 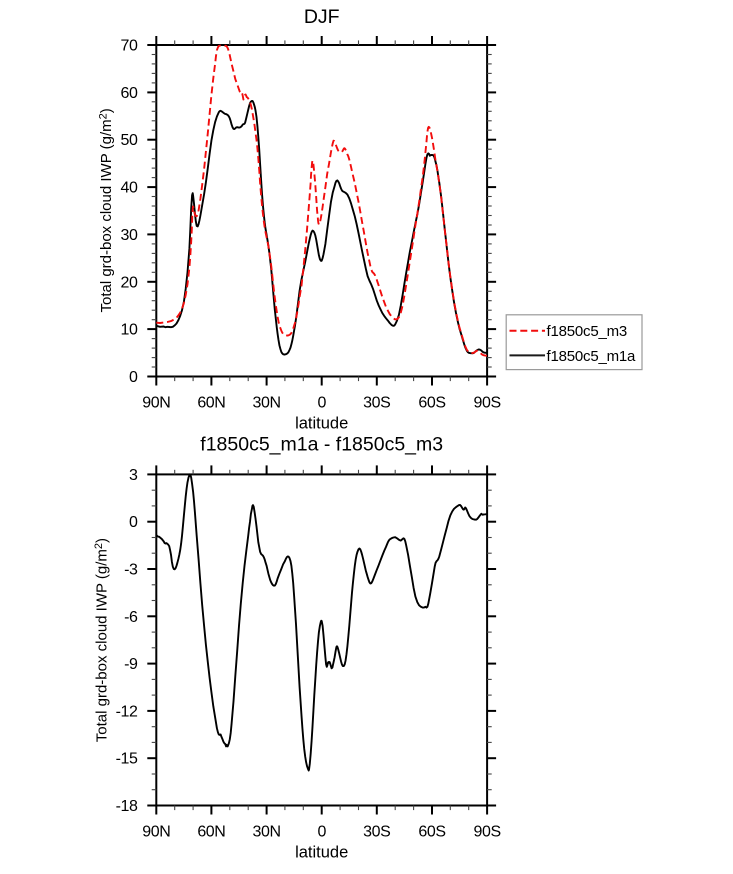 I want to click on svg-text: DJF, so click(x=322, y=17).